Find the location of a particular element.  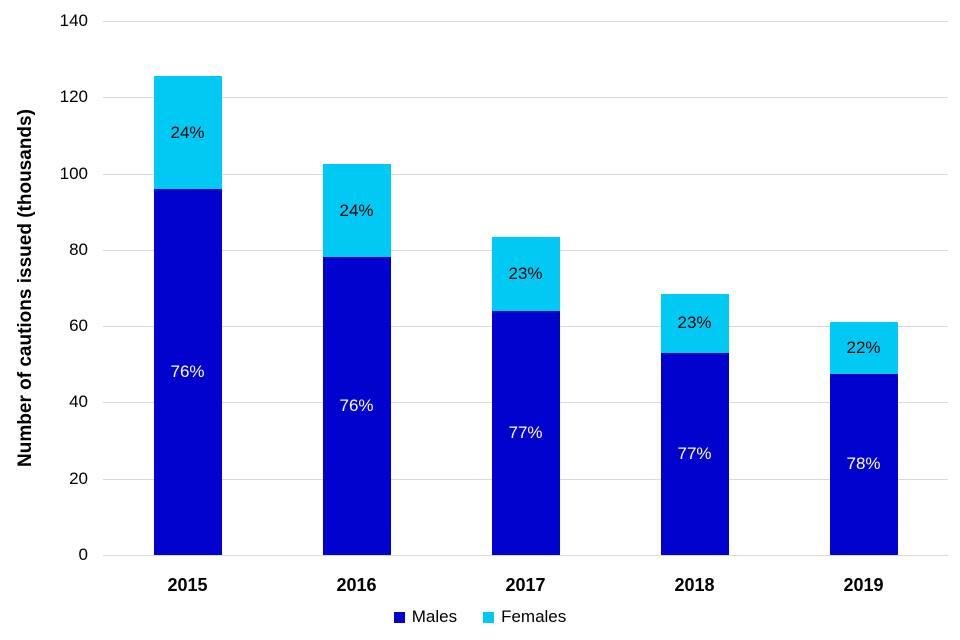

y-tick-label: 80 is located at coordinates (78, 249).